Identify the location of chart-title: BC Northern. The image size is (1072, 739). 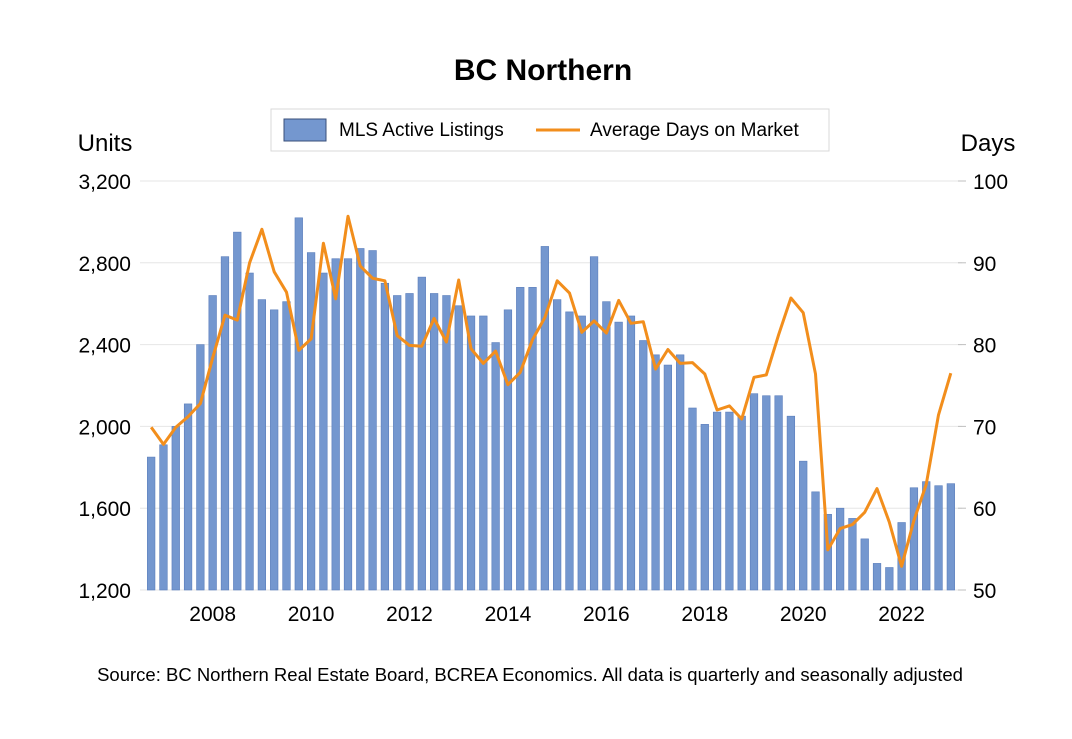
(543, 70).